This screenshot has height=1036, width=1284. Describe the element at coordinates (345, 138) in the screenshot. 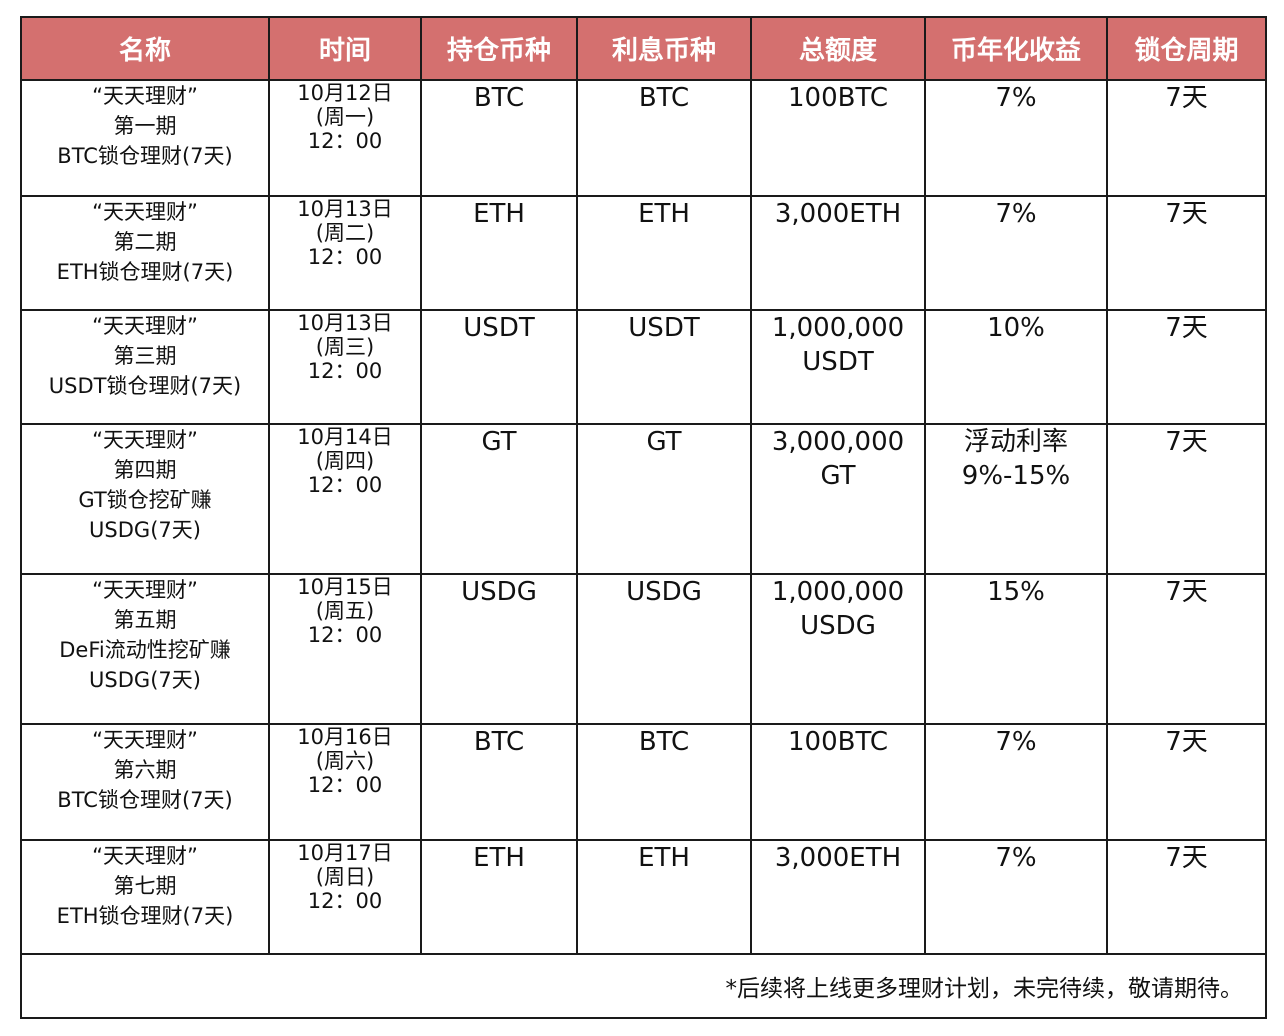

I see `launch-time-cell: 10月12日 (周一) 12：00` at that location.